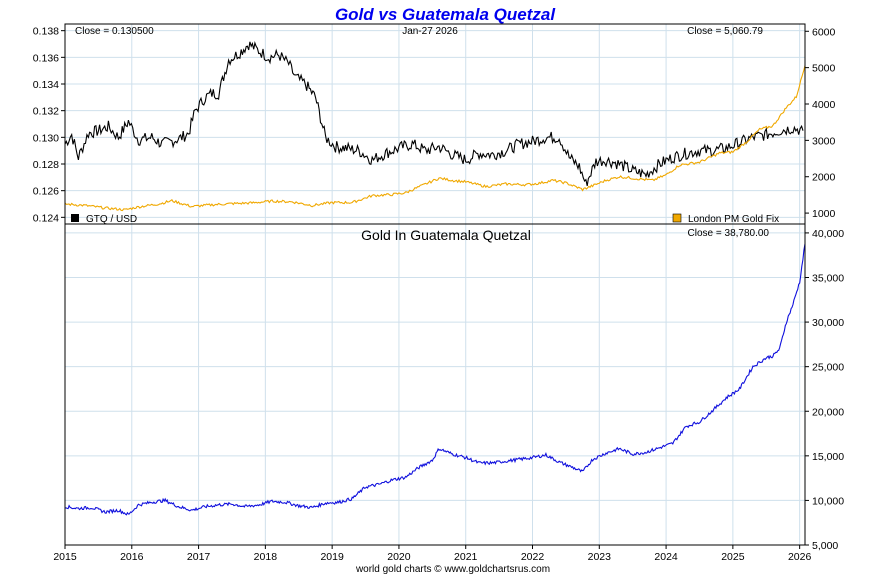  Describe the element at coordinates (824, 105) in the screenshot. I see `right-tick-label: 4000` at that location.